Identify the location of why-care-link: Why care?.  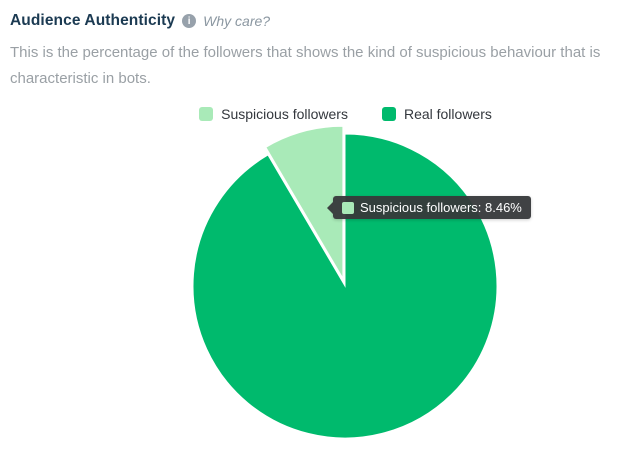
(237, 21).